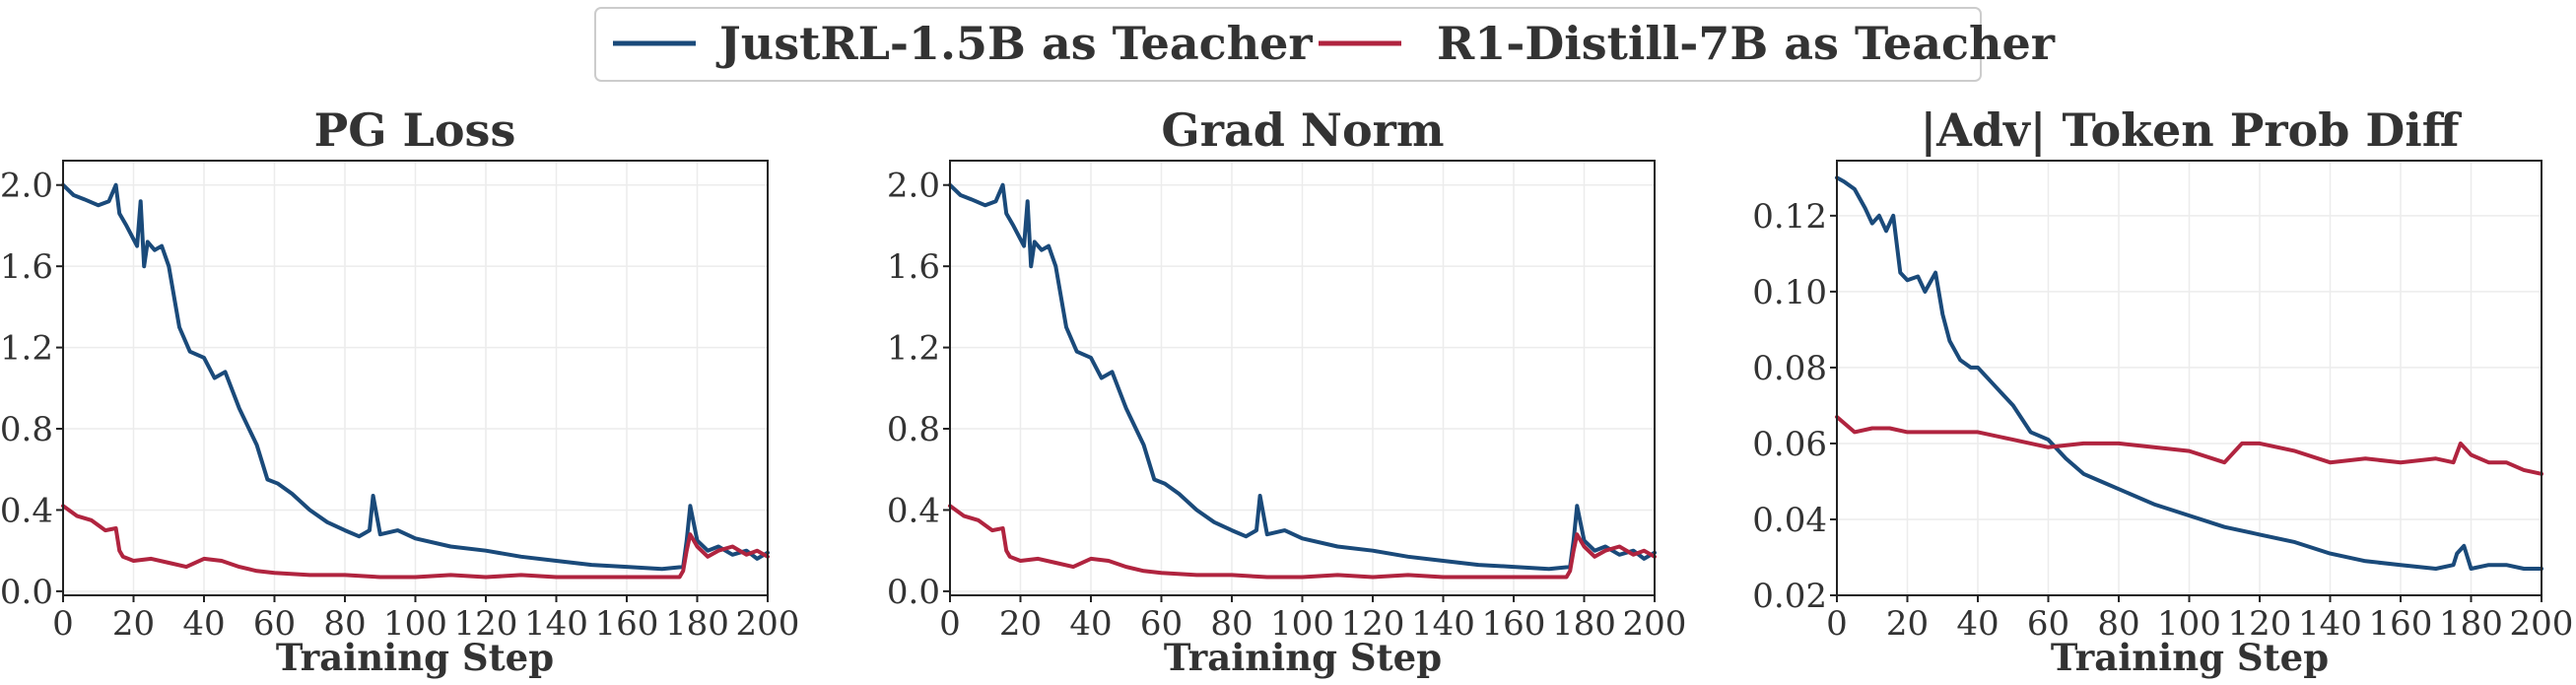  Describe the element at coordinates (1014, 43) in the screenshot. I see `legend-label-justrl: JustRL-1.5B as Teacher` at that location.